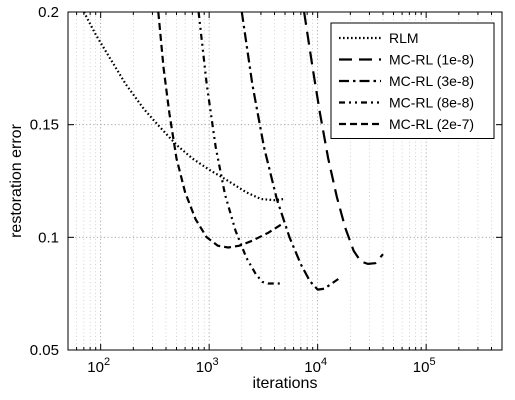 This screenshot has height=400, width=515. Describe the element at coordinates (44, 125) in the screenshot. I see `y-tick-label: 0.15` at that location.